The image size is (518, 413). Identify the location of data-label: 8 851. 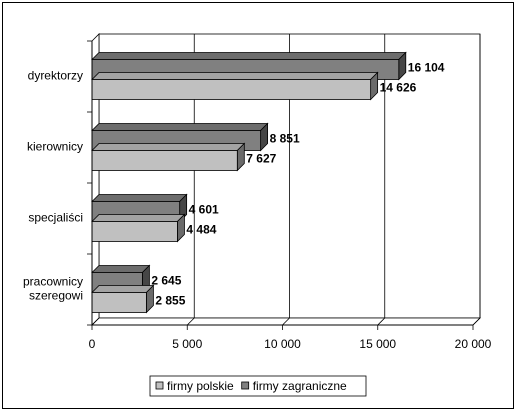
(285, 139).